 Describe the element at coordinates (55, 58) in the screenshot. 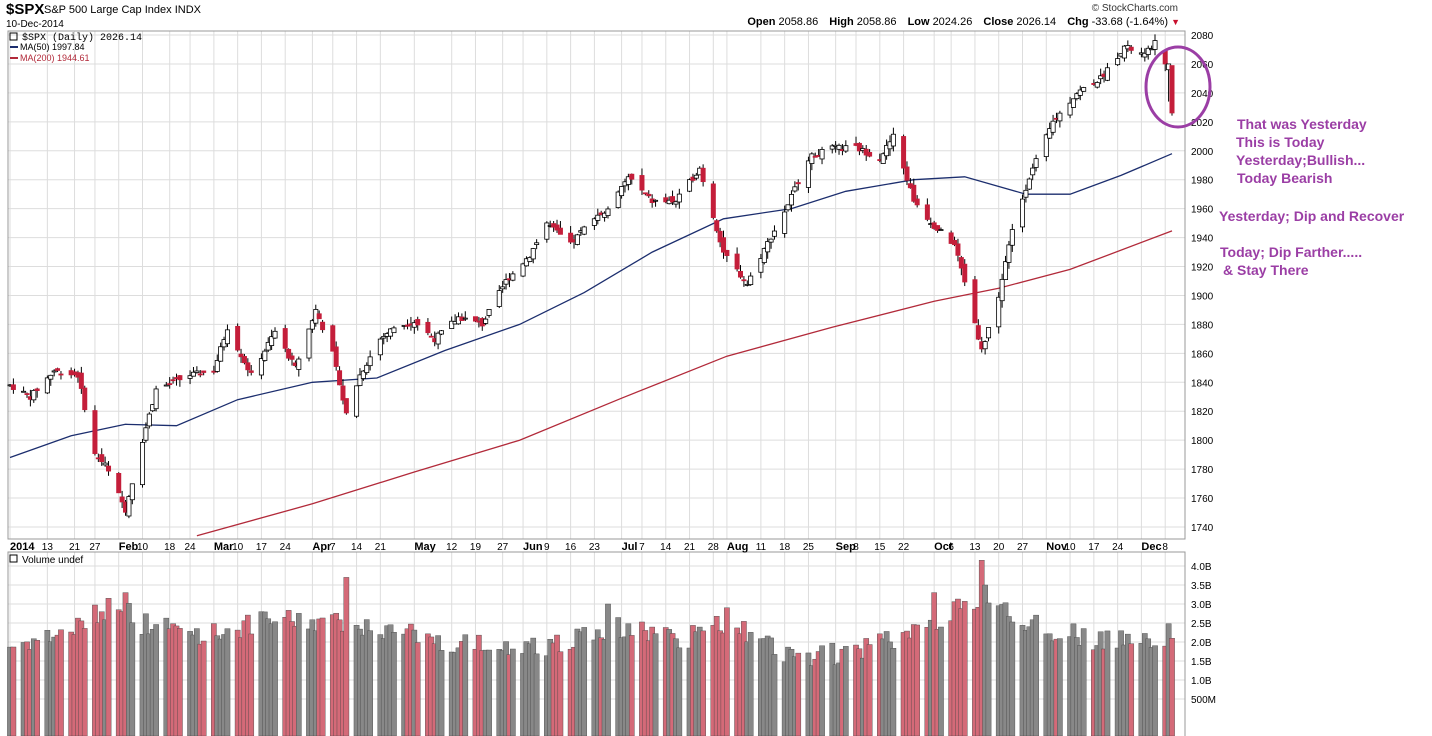

I see `legend-ma200: MA(200) 1944.61` at that location.